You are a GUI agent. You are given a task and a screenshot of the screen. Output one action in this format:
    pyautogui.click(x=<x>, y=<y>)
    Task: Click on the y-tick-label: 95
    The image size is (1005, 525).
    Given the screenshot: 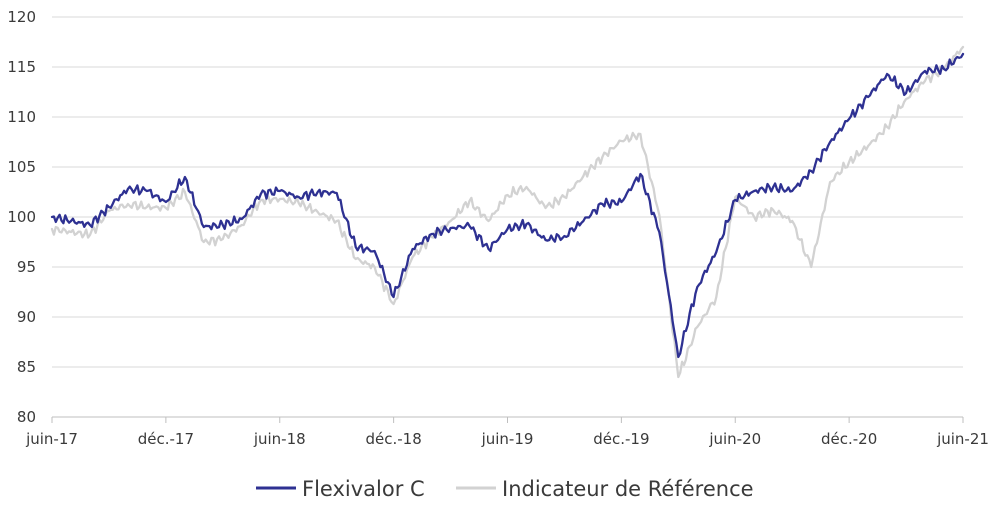 What is the action you would take?
    pyautogui.click(x=26, y=267)
    